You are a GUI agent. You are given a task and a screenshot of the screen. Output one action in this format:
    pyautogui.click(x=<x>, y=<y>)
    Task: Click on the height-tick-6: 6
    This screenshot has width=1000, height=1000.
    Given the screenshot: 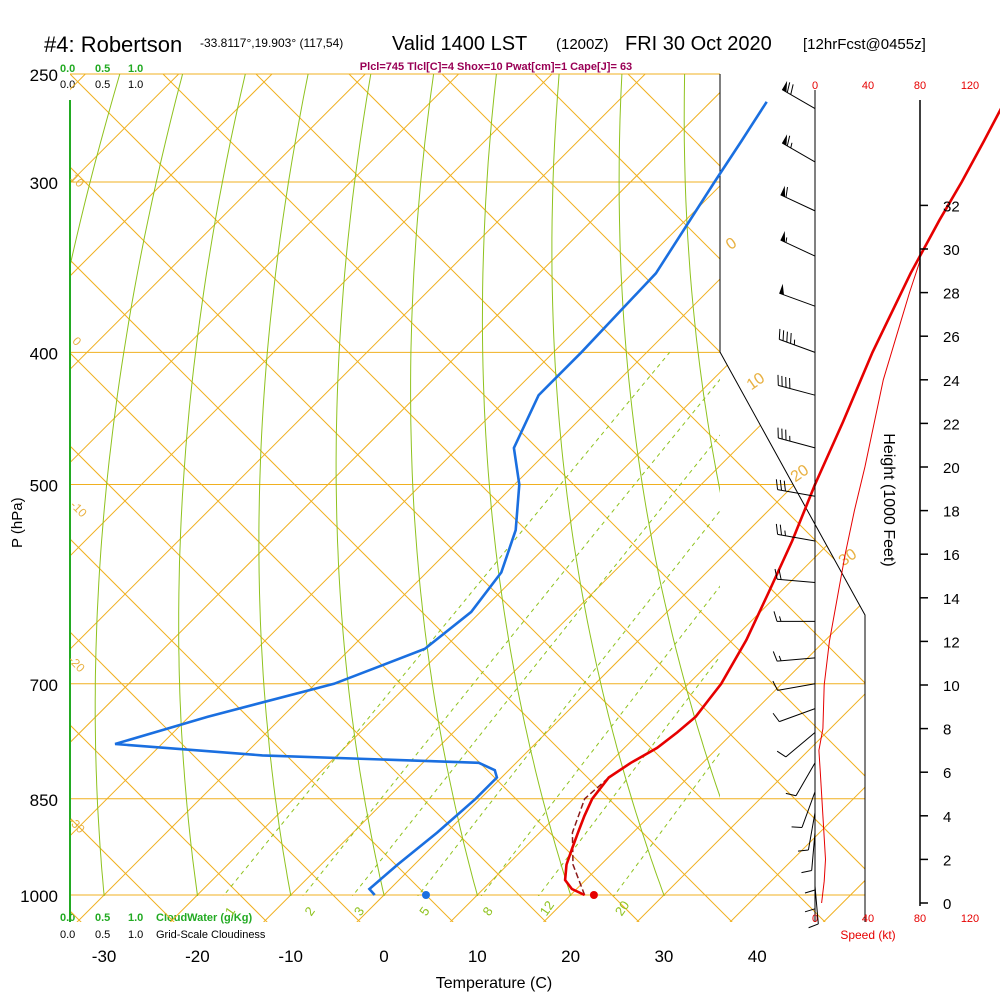 What is the action you would take?
    pyautogui.click(x=947, y=773)
    